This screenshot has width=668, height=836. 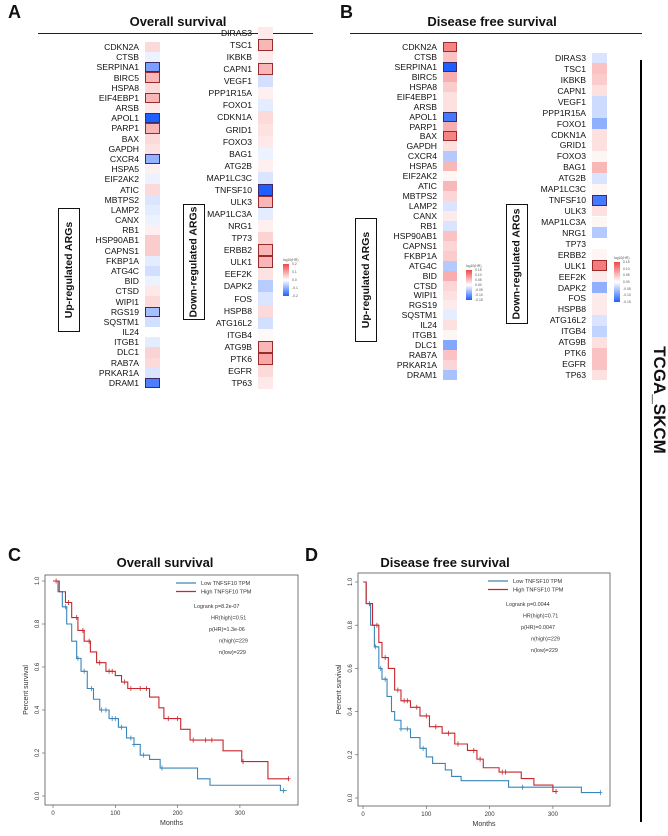 I want to click on gene-label: CANX, so click(x=127, y=220).